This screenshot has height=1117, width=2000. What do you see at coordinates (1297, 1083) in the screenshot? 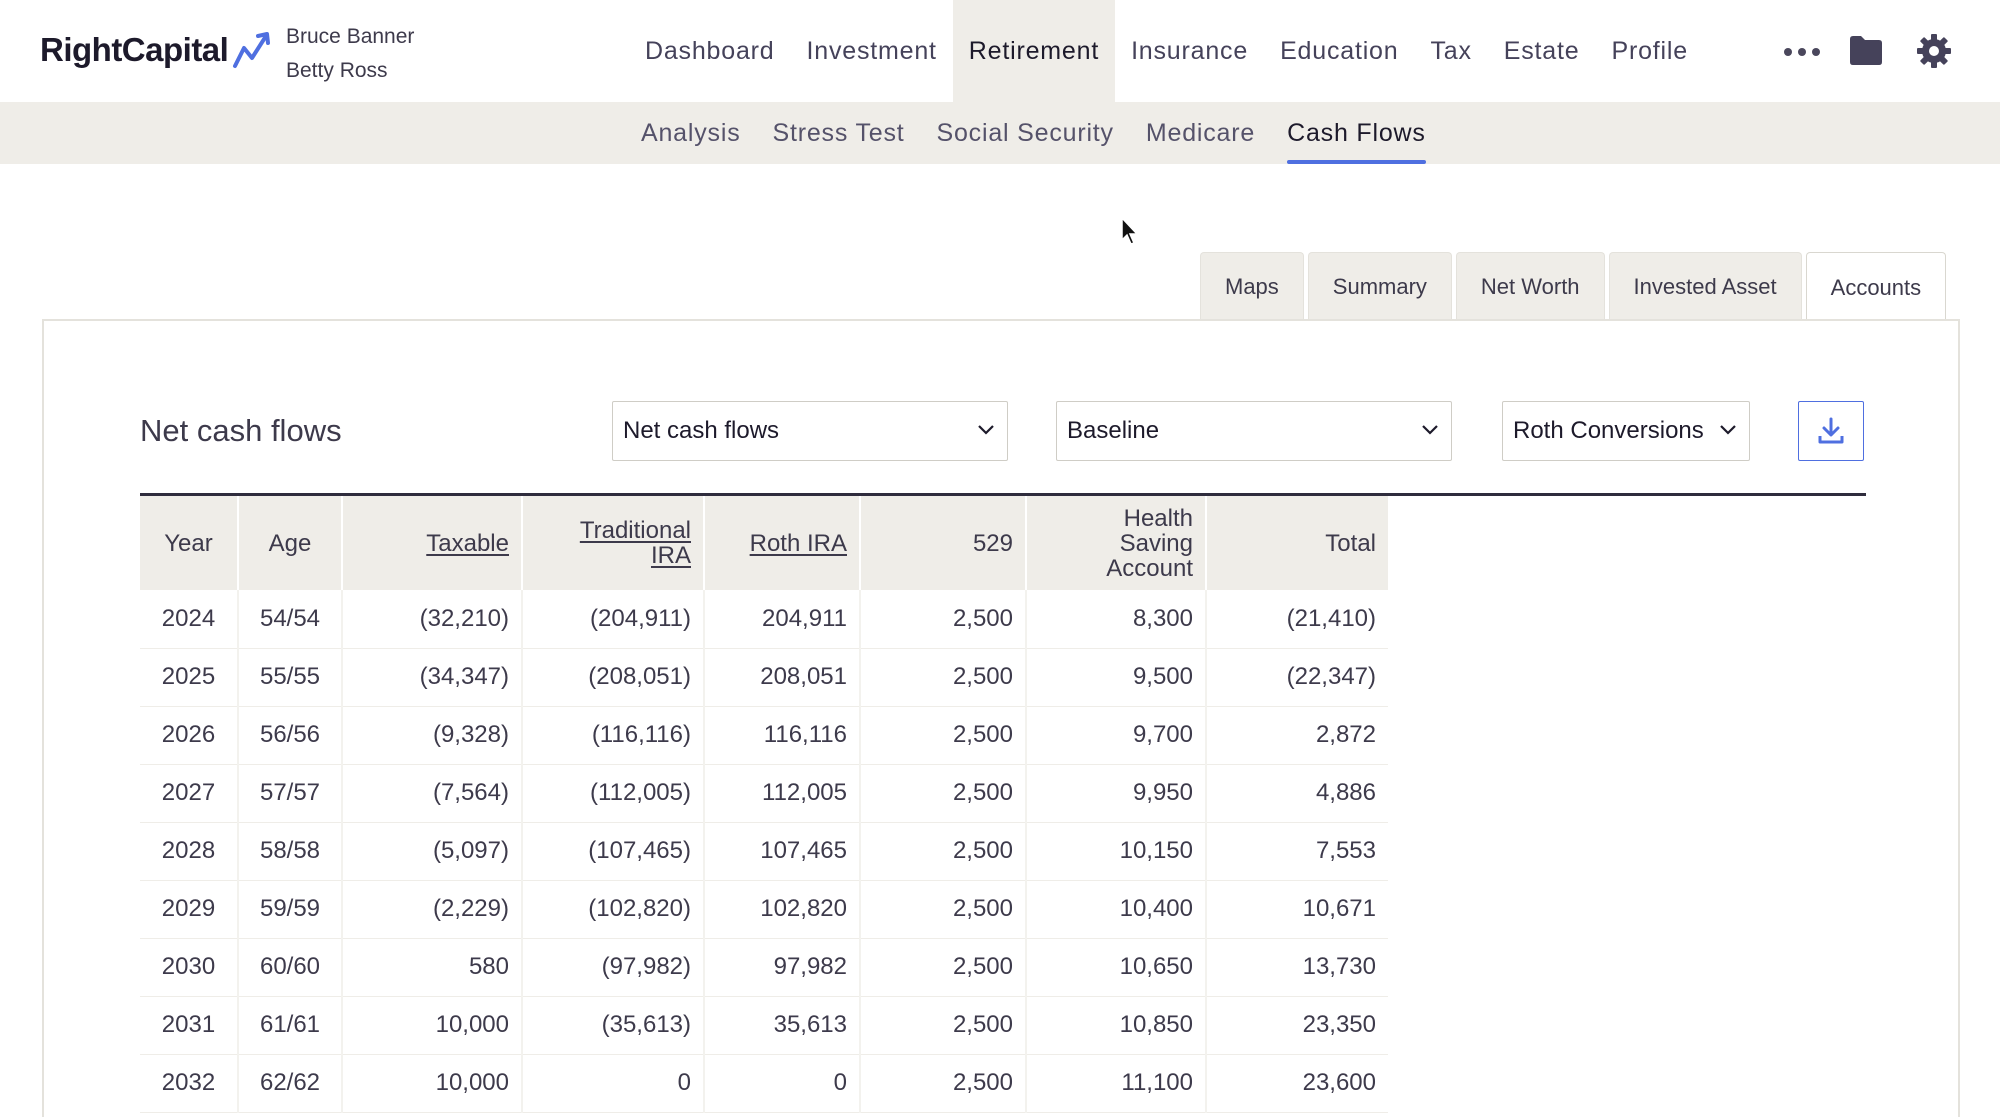
I see `cell-total: 23,600` at bounding box center [1297, 1083].